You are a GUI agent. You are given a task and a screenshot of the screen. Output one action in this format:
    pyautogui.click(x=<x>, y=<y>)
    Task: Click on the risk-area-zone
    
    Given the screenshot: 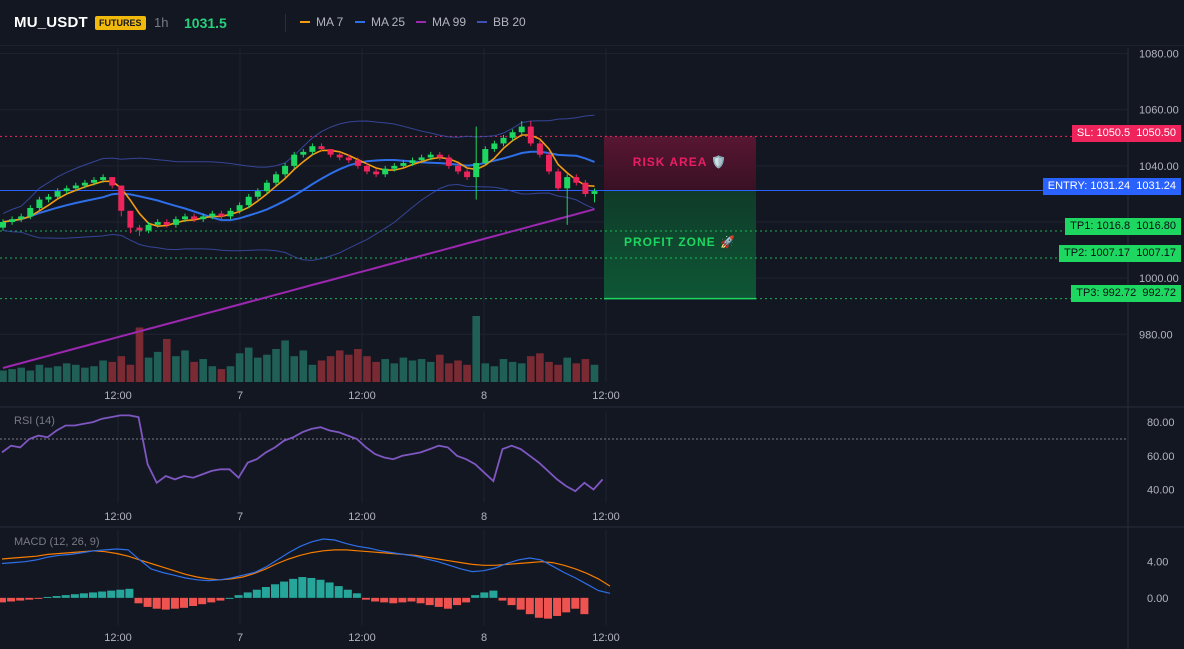 What is the action you would take?
    pyautogui.click(x=680, y=163)
    